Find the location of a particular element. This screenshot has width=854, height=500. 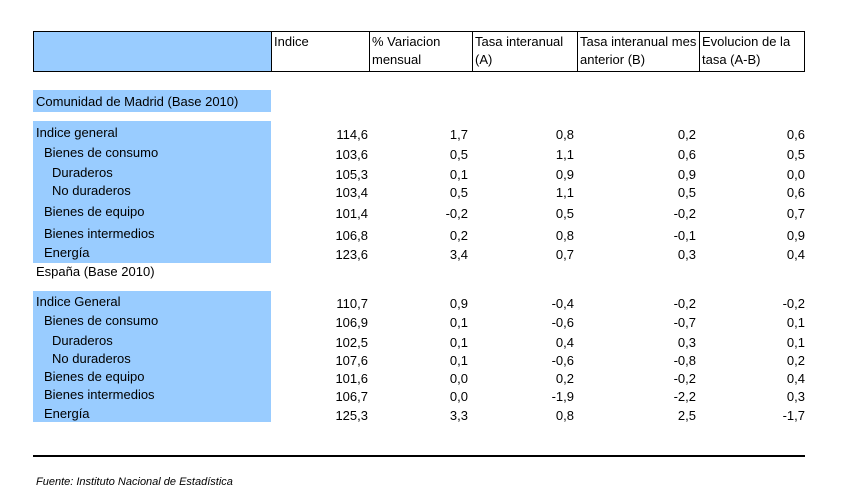

table-cell: 101,6 is located at coordinates (351, 378).